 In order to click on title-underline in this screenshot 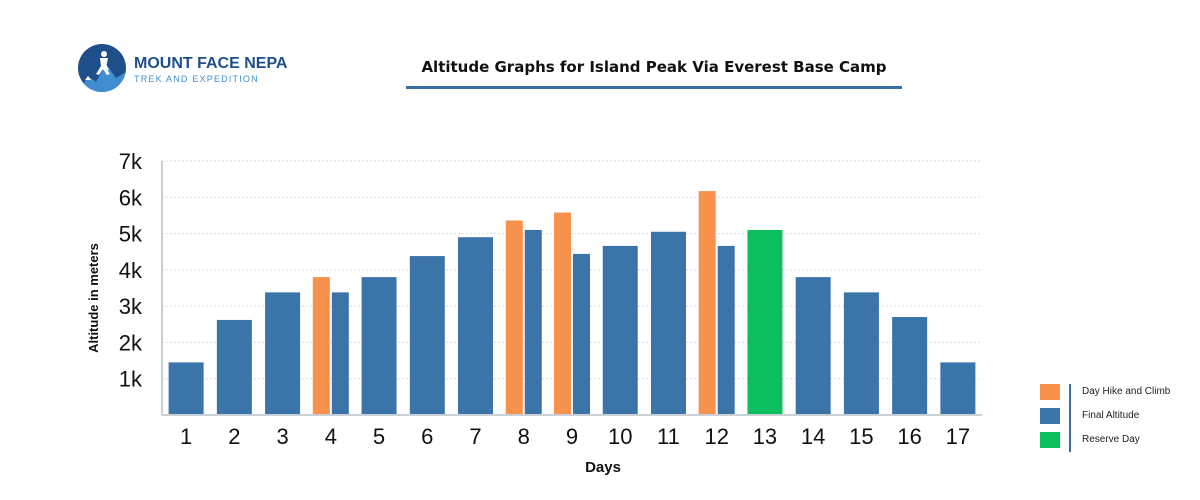, I will do `click(654, 87)`.